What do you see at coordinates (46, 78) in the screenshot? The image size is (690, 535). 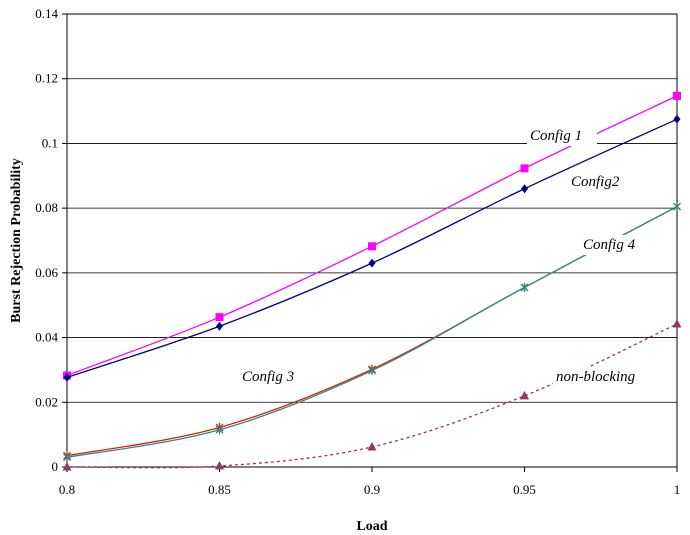 I see `y-tick-label: 0.12` at bounding box center [46, 78].